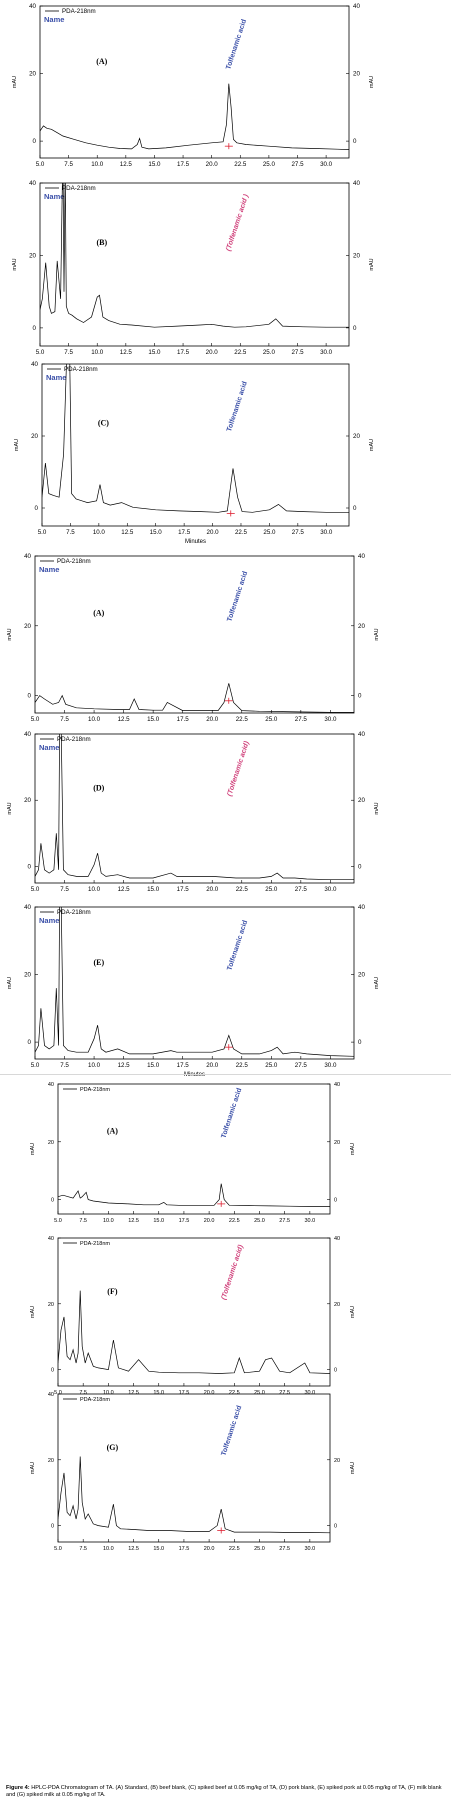  Describe the element at coordinates (101, 242) in the screenshot. I see `panel-label: (B)` at that location.